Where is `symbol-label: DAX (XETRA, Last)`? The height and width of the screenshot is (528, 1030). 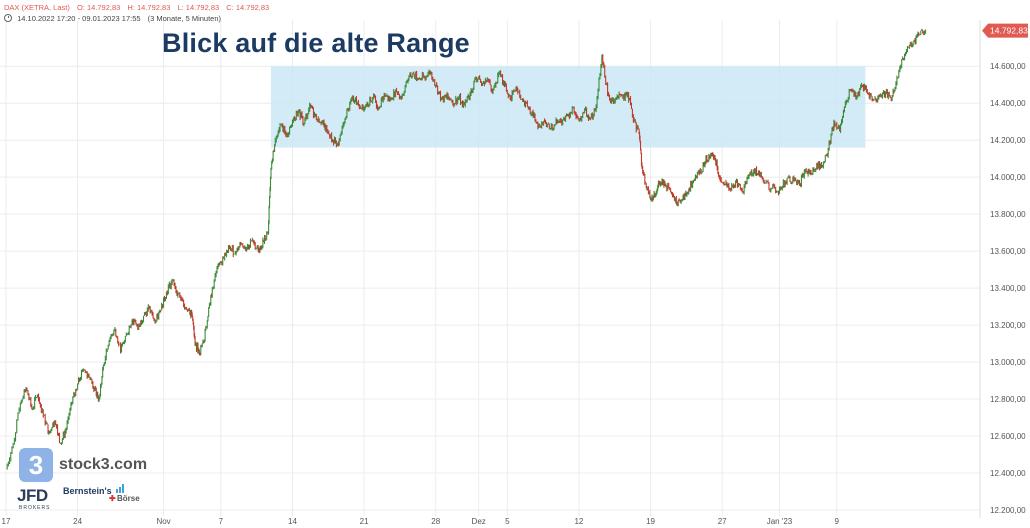 symbol-label: DAX (XETRA, Last) is located at coordinates (37, 7).